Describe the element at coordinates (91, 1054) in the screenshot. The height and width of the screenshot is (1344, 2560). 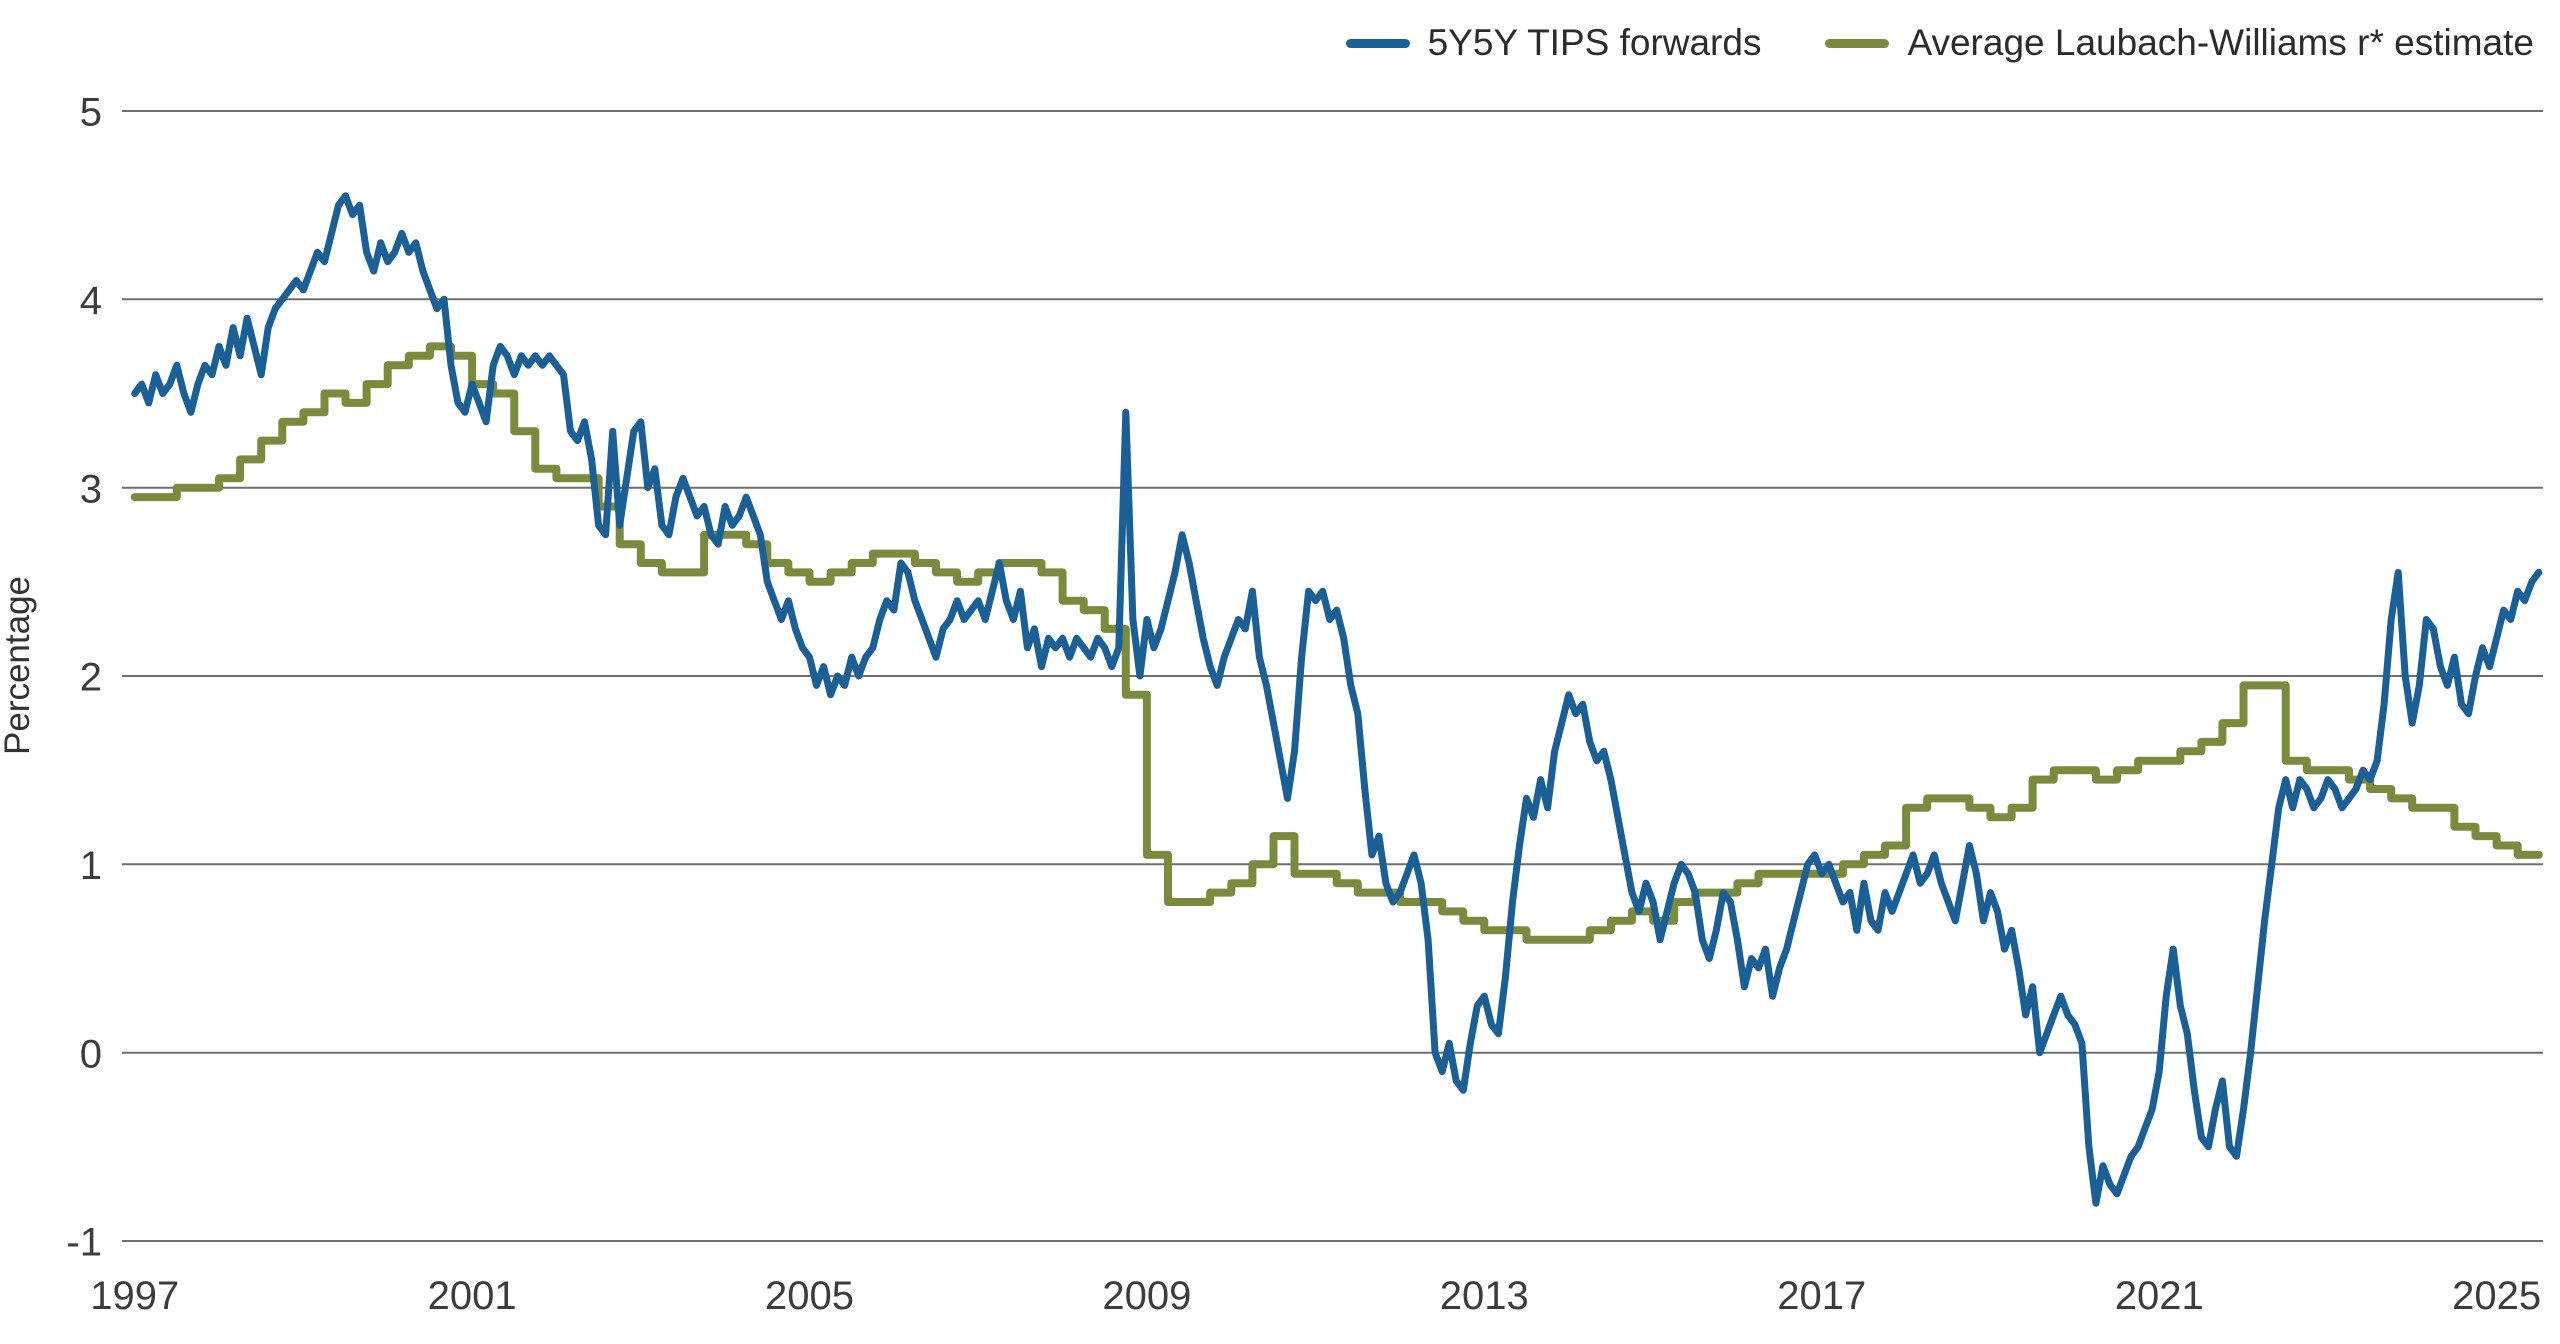
I see `y-tick-label: 0` at that location.